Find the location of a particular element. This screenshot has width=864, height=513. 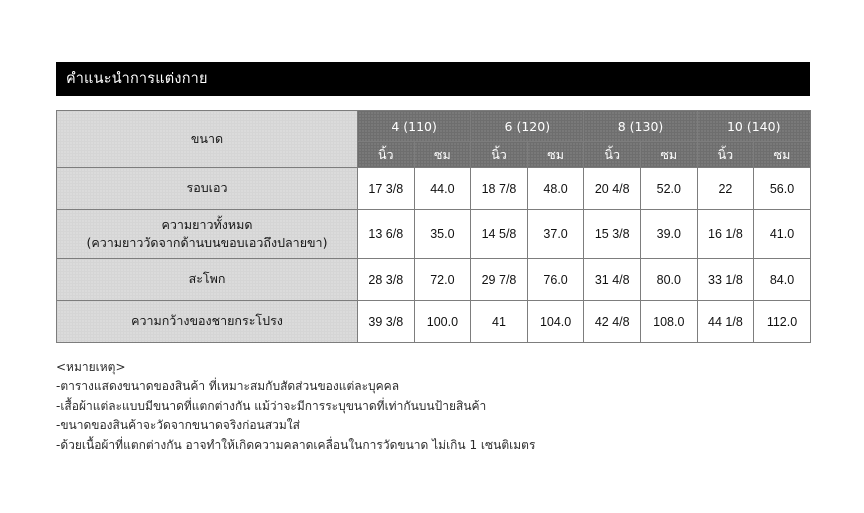

table-header-row-units: นิ้ว ซม นิ้ว ซม นิ้ว ซม นิ้ว ซม is located at coordinates (434, 154).